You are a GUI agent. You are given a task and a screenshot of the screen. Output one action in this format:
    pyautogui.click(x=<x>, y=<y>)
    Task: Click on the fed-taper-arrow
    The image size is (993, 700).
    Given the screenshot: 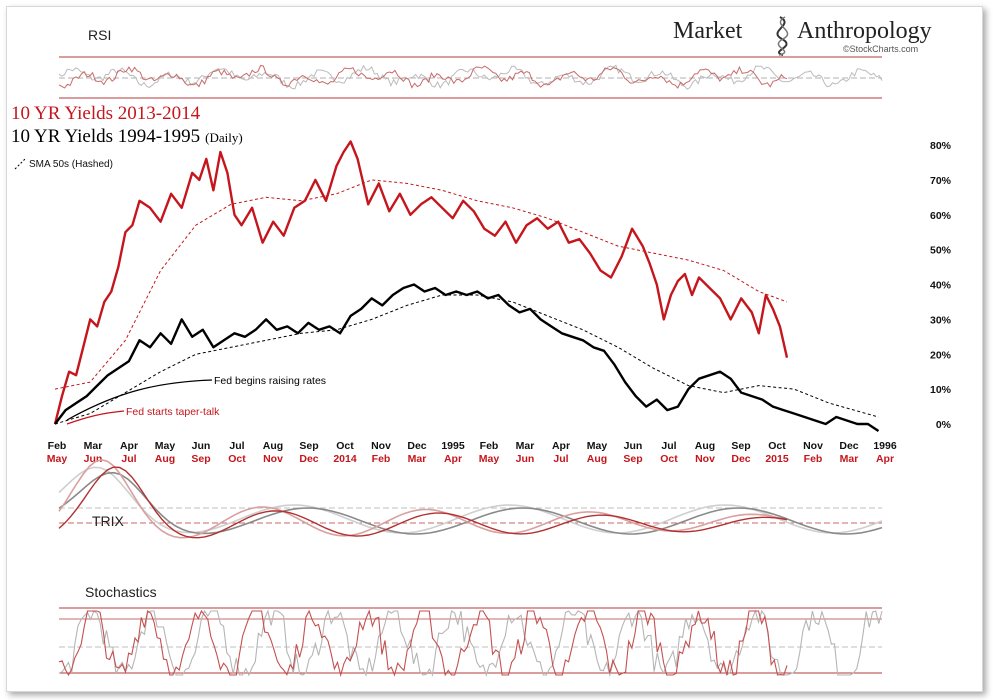 What is the action you would take?
    pyautogui.click(x=95, y=417)
    